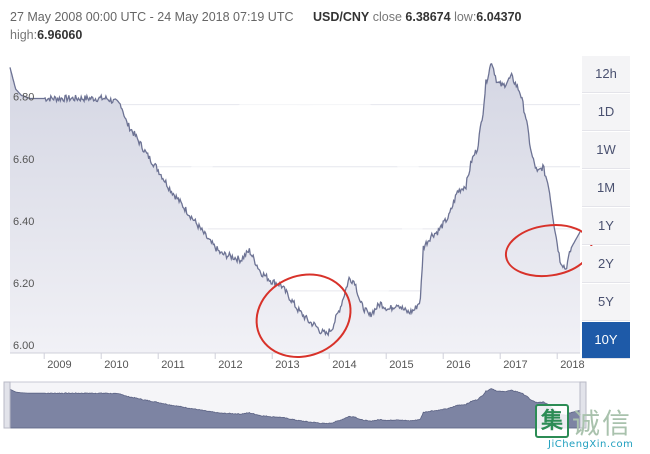  What do you see at coordinates (287, 365) in the screenshot?
I see `x-tick-label: 2013` at bounding box center [287, 365].